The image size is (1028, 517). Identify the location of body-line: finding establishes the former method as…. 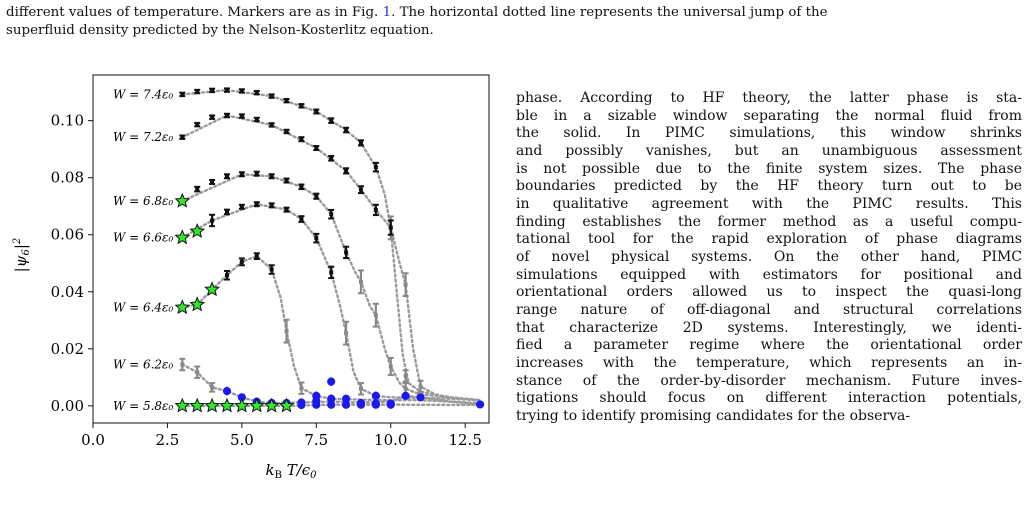
(769, 221).